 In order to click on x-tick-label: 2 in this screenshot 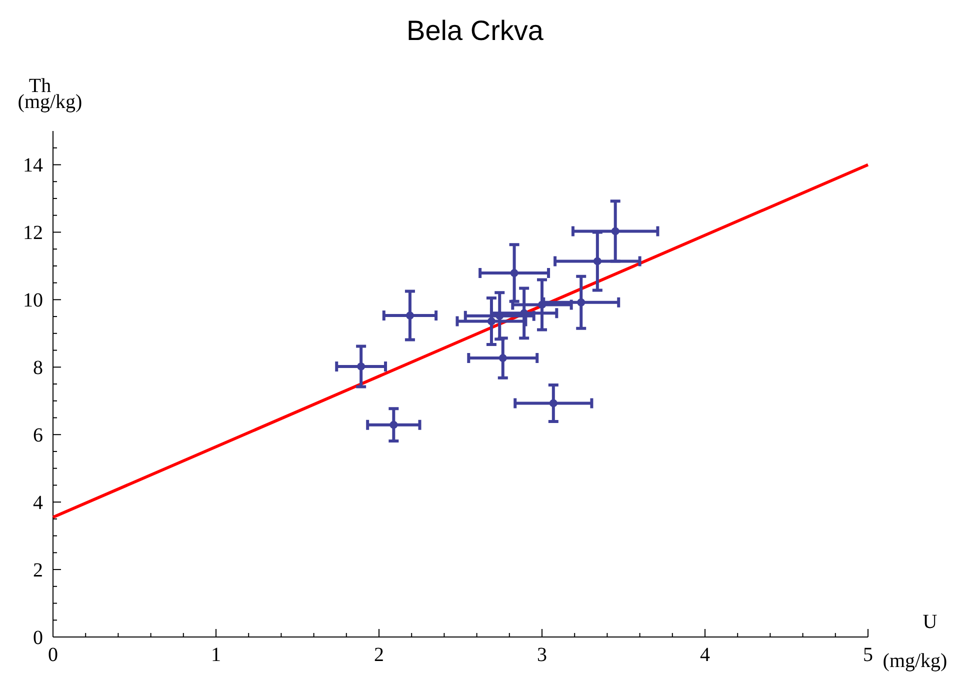, I will do `click(379, 655)`.